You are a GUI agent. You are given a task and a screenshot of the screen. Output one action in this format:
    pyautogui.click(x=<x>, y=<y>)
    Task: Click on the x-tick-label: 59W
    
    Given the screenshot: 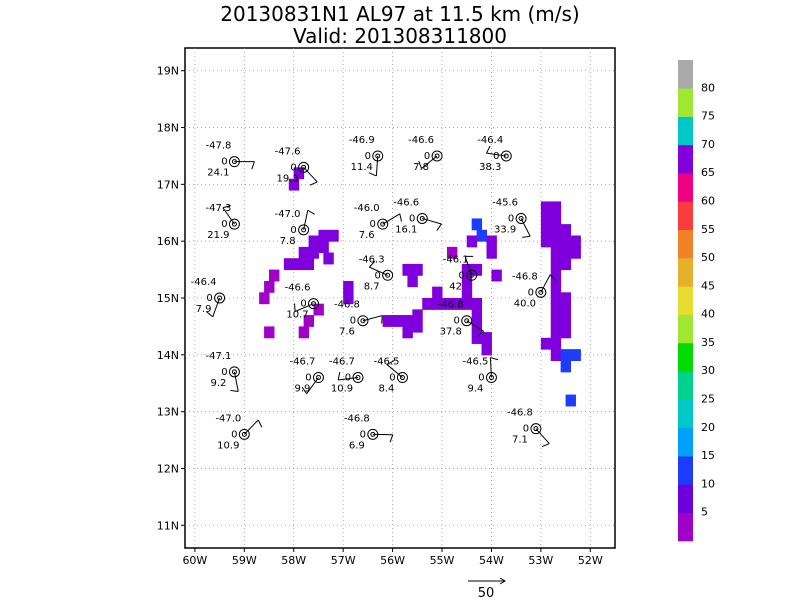 What is the action you would take?
    pyautogui.click(x=244, y=560)
    